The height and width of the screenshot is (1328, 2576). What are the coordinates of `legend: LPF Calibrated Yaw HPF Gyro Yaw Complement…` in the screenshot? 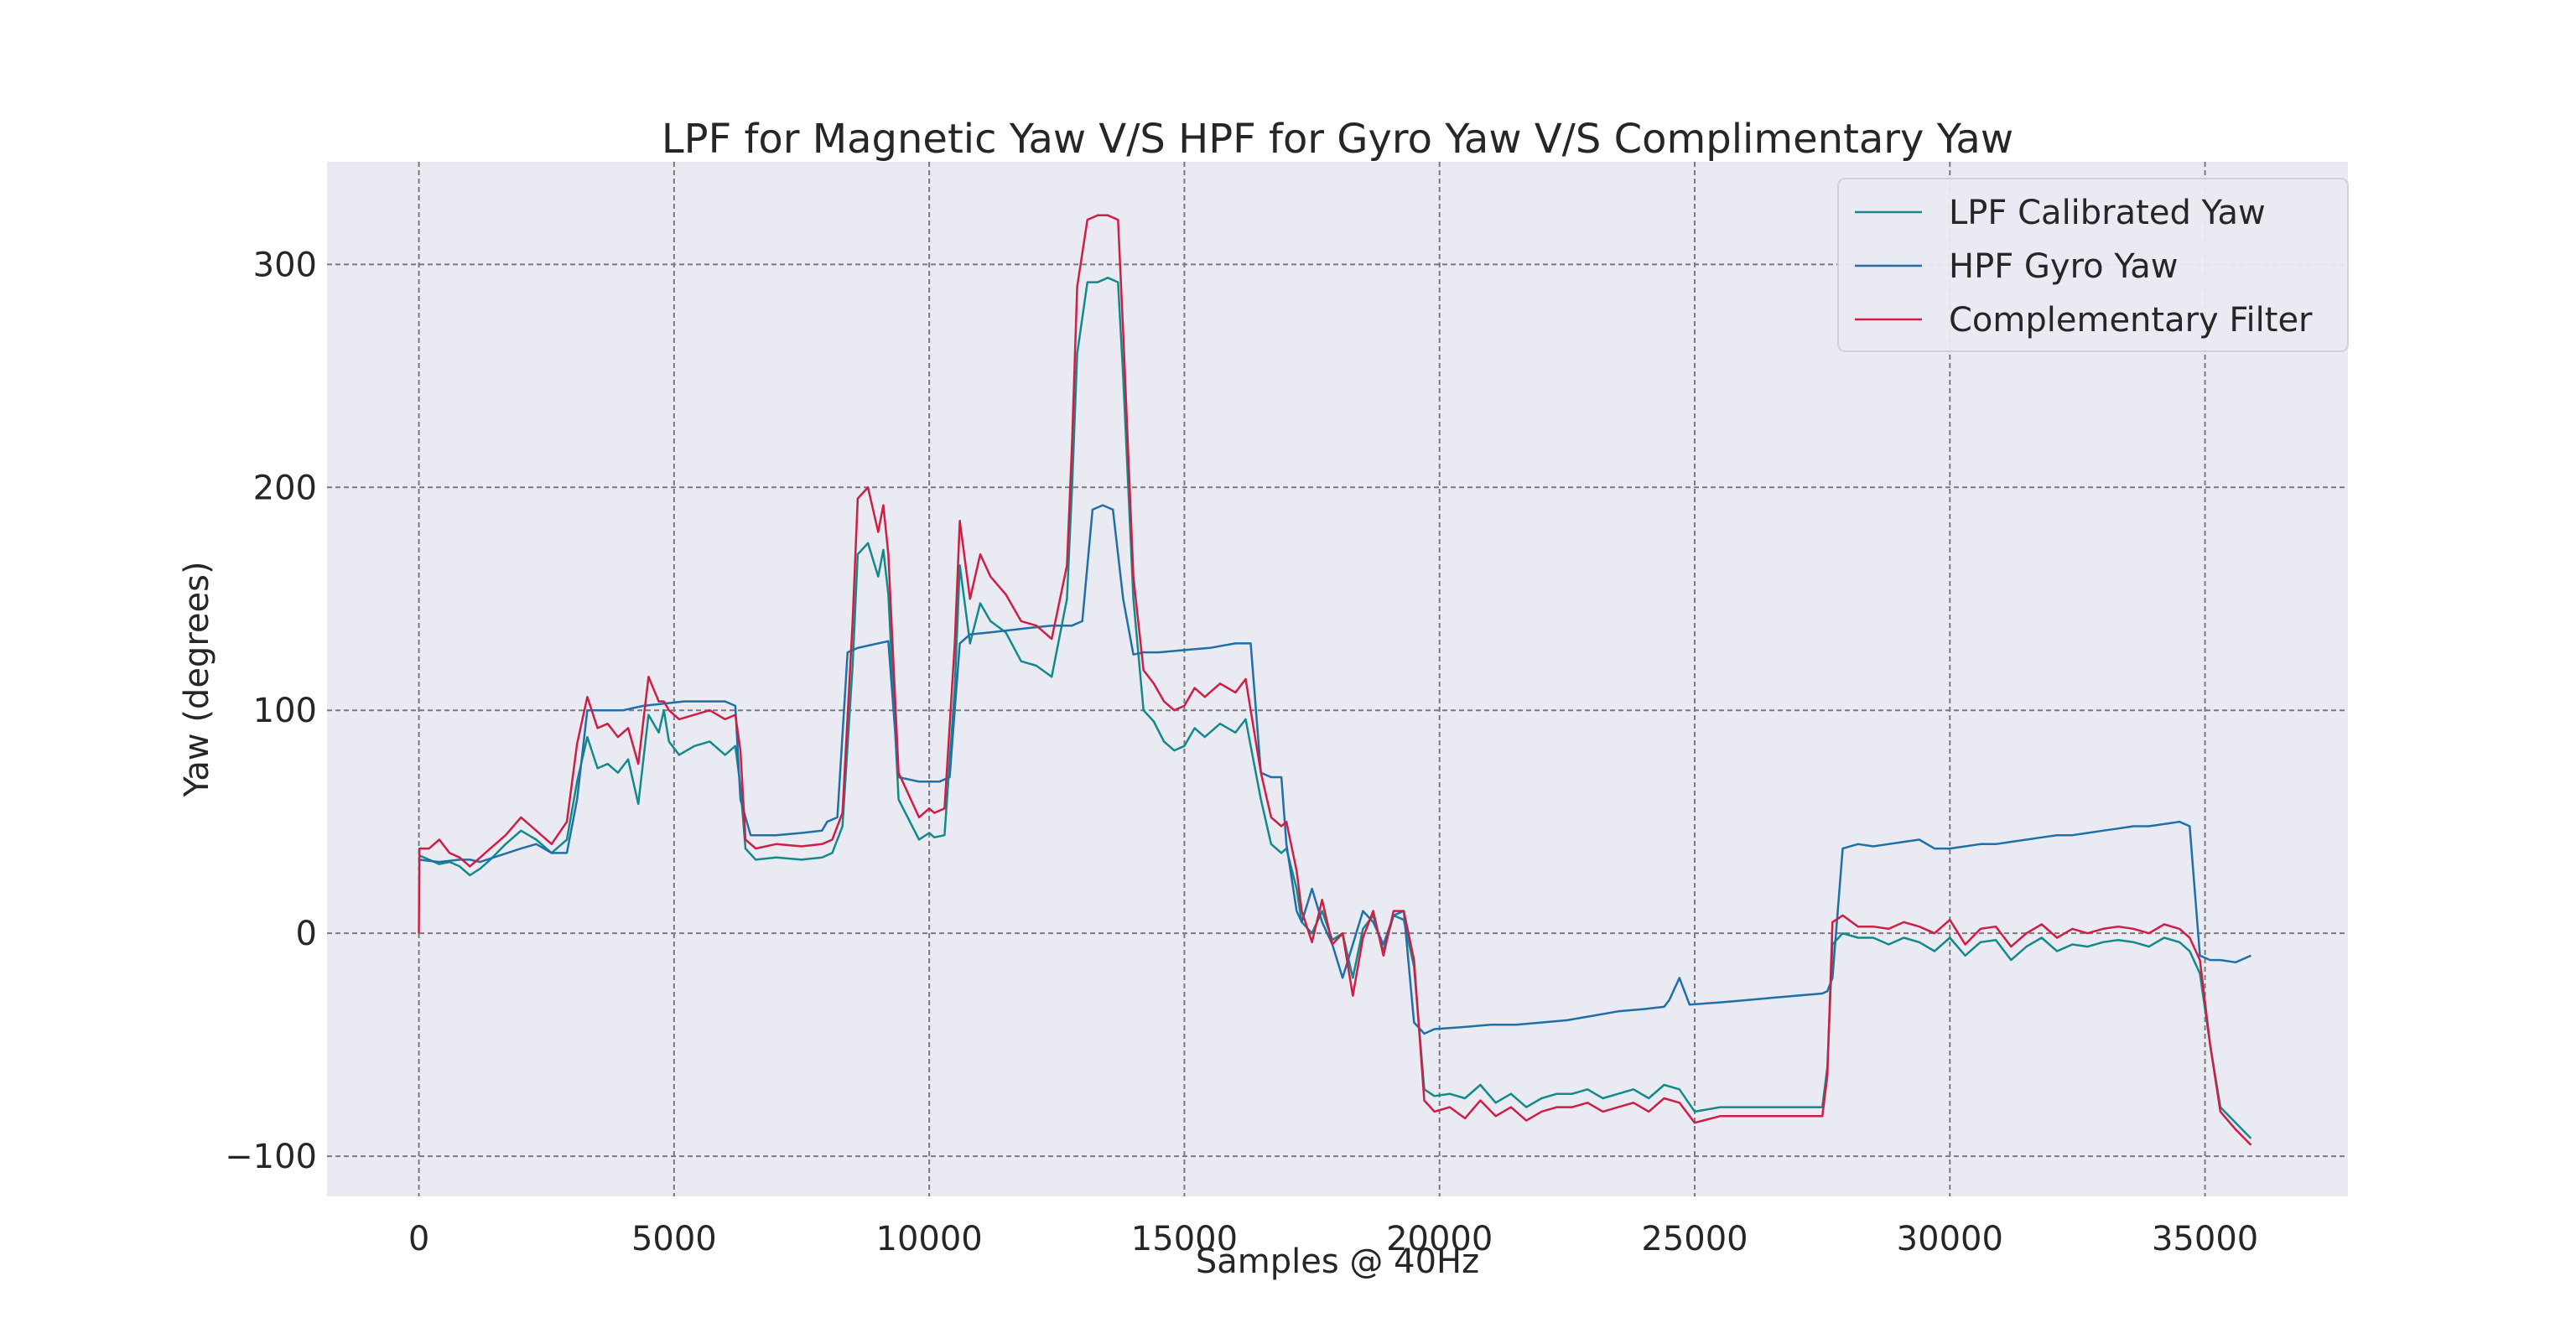 It's located at (2093, 265).